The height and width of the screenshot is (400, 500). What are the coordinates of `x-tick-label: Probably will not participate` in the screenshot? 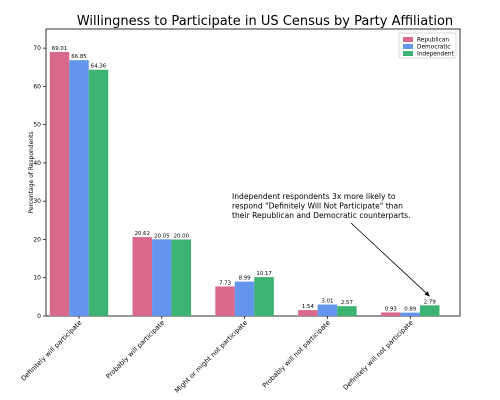 It's located at (296, 354).